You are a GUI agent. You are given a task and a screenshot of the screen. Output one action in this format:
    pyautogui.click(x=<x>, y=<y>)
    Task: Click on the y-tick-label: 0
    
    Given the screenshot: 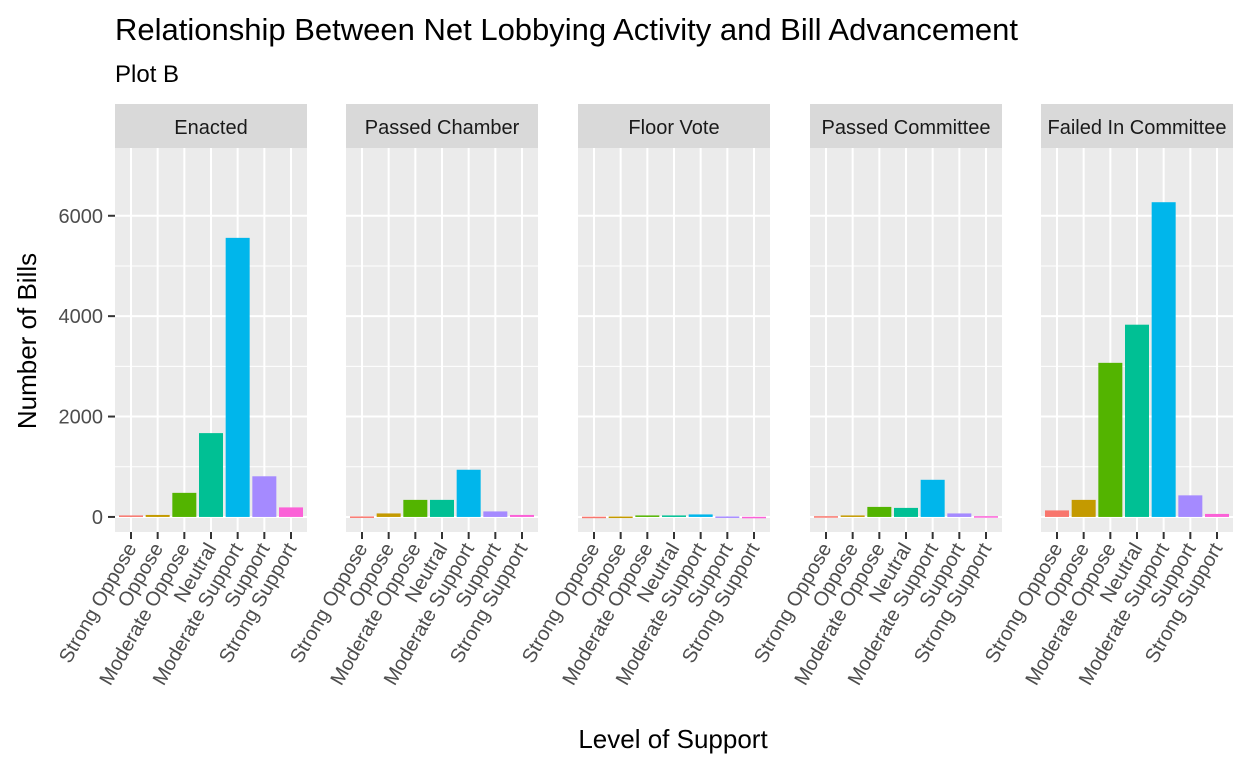 What is the action you would take?
    pyautogui.click(x=97, y=518)
    